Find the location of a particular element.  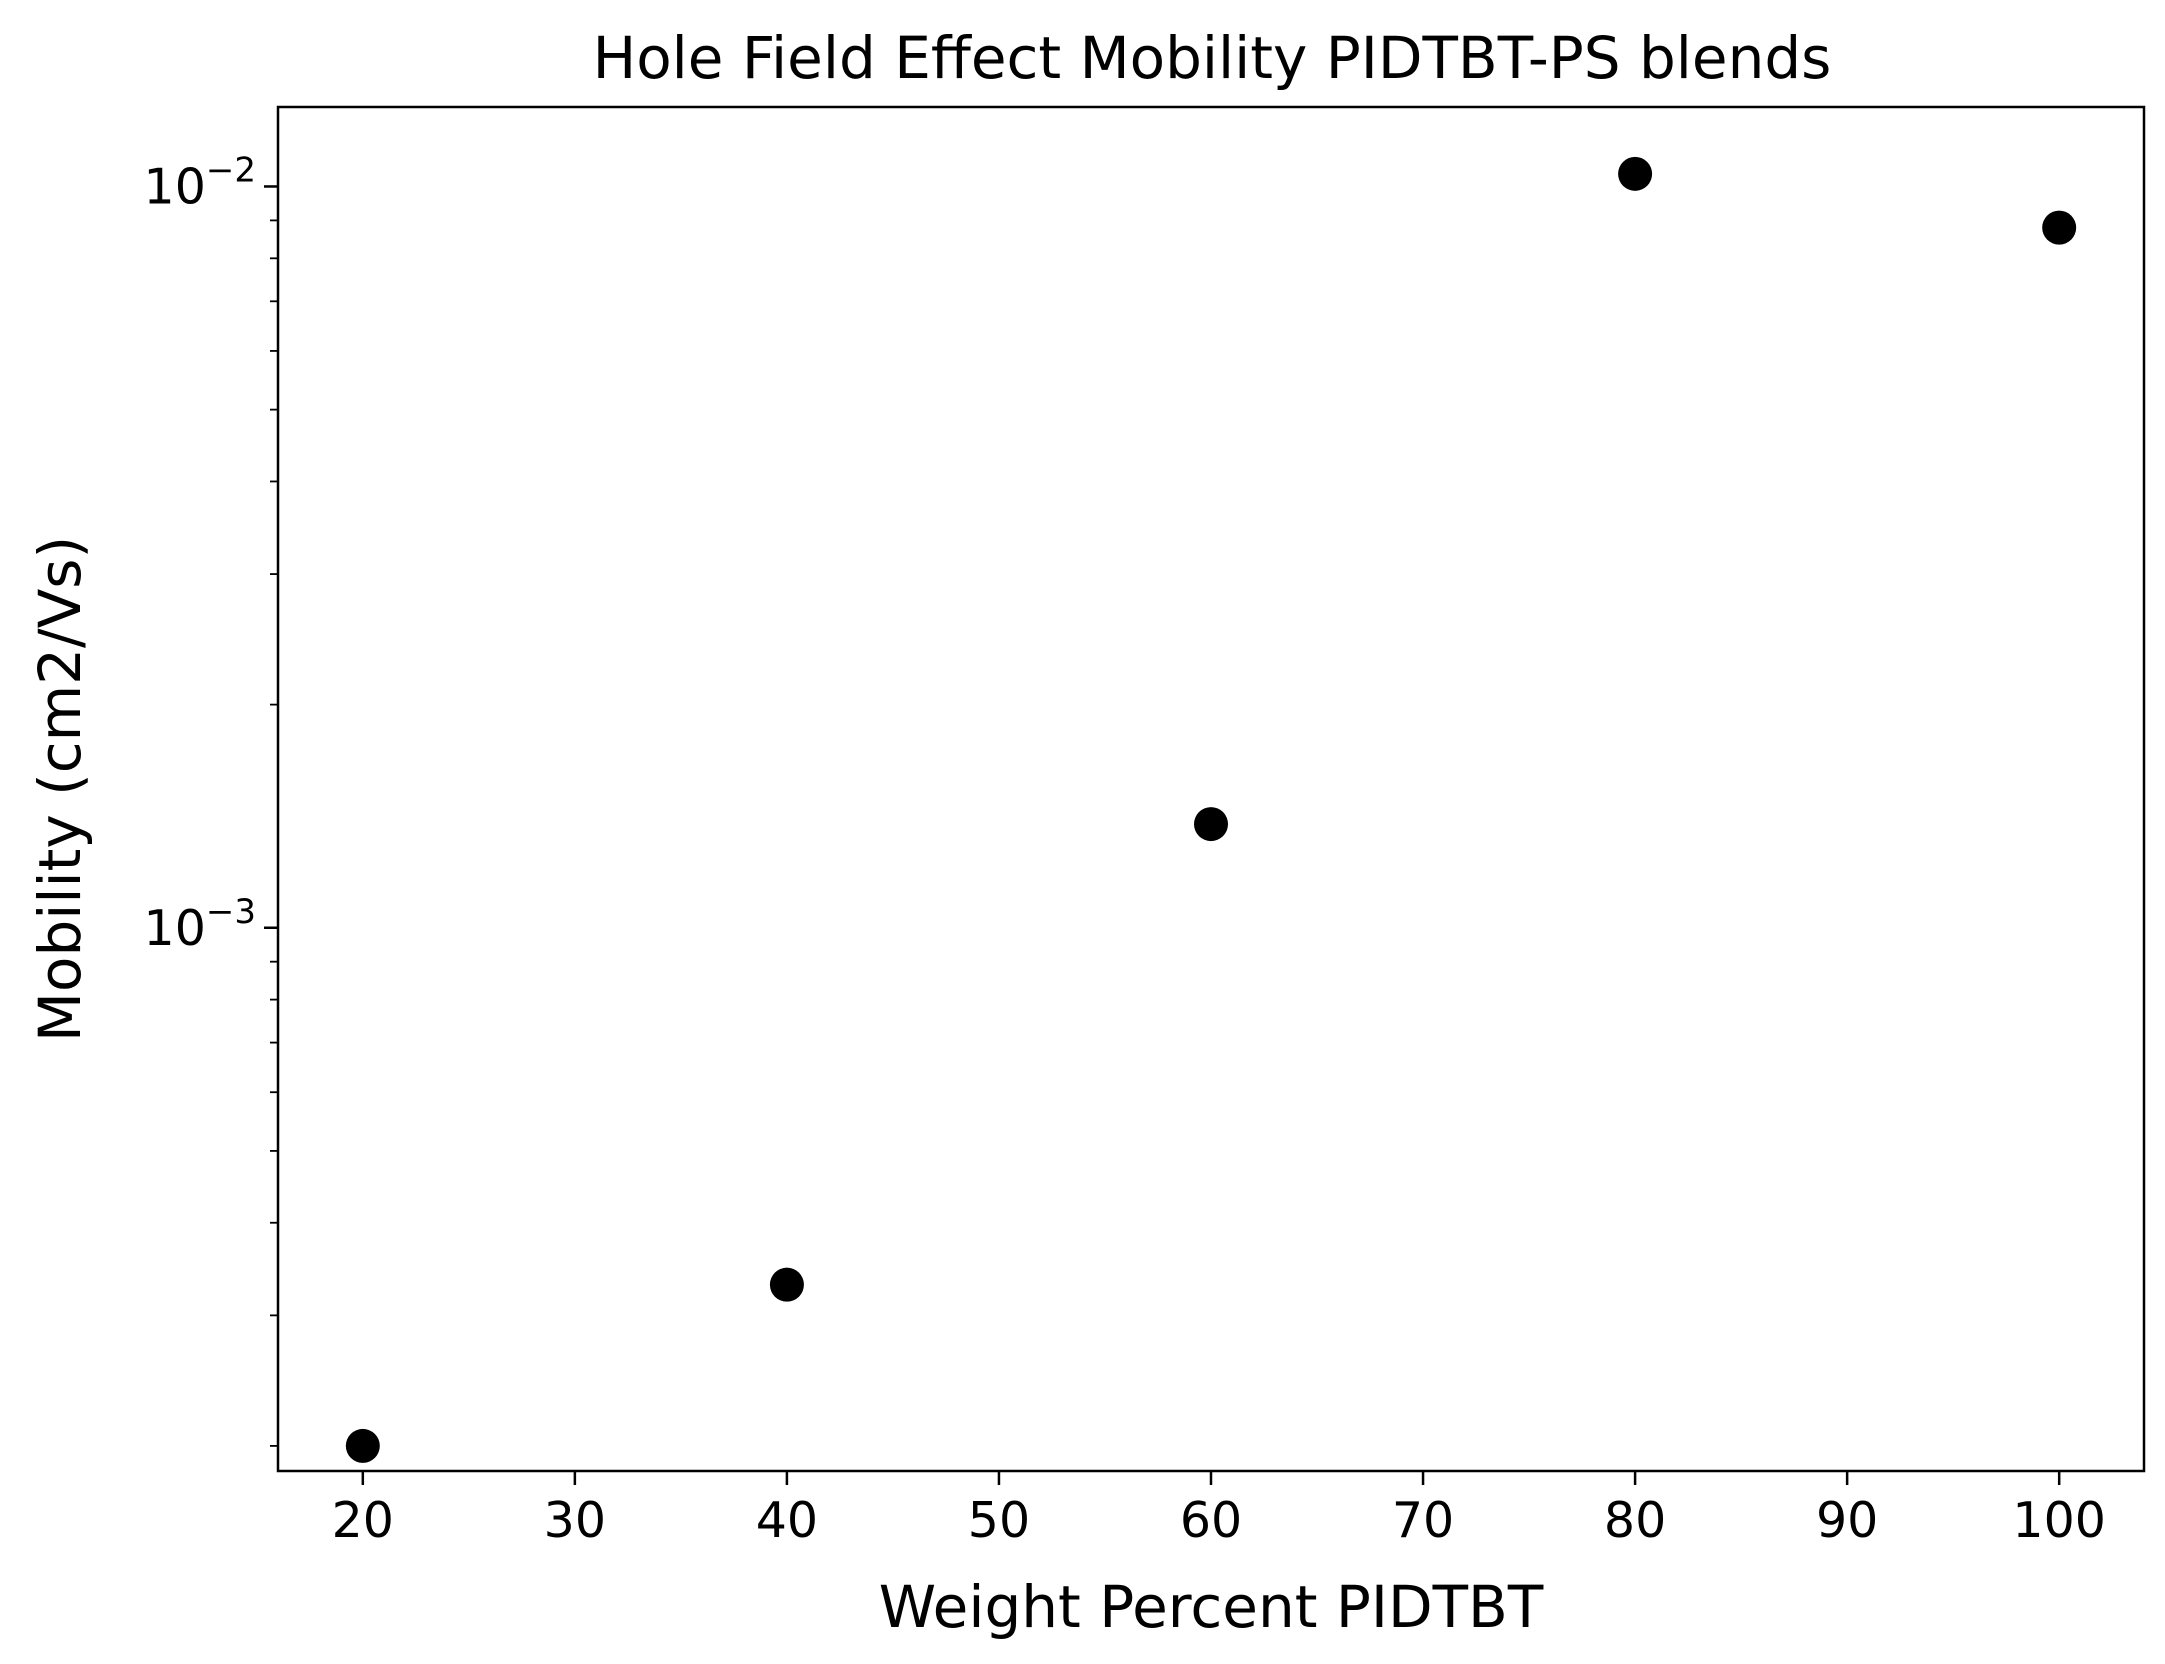

x-tick-label: 30 is located at coordinates (575, 1520).